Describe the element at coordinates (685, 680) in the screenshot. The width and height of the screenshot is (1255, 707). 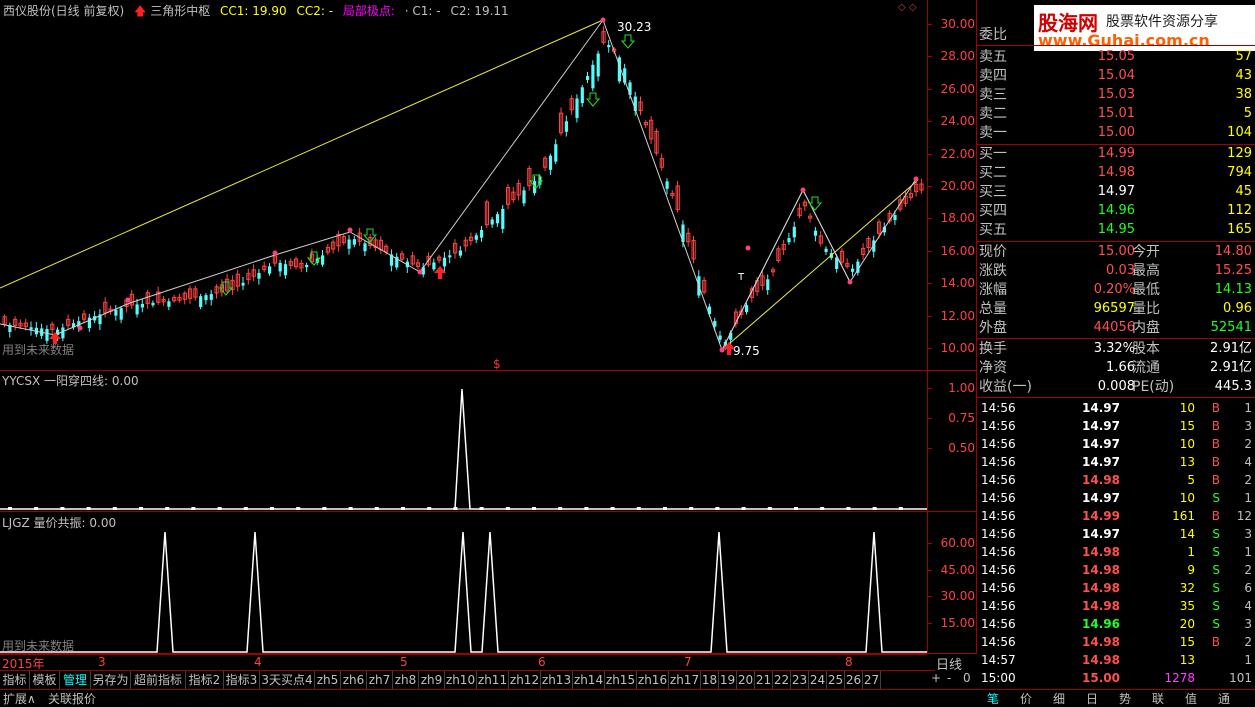
I see `tab-20: zh17` at that location.